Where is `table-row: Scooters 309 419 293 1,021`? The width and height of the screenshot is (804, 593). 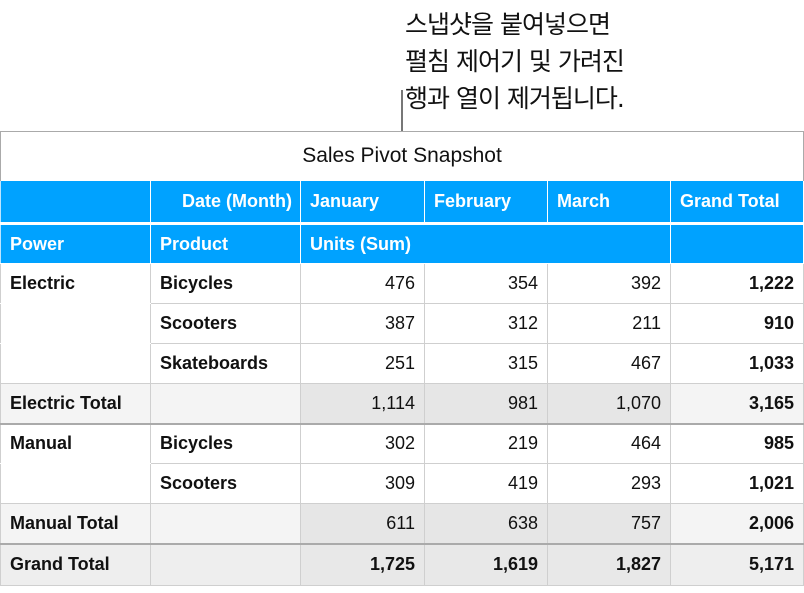
table-row: Scooters 309 419 293 1,021 is located at coordinates (402, 483).